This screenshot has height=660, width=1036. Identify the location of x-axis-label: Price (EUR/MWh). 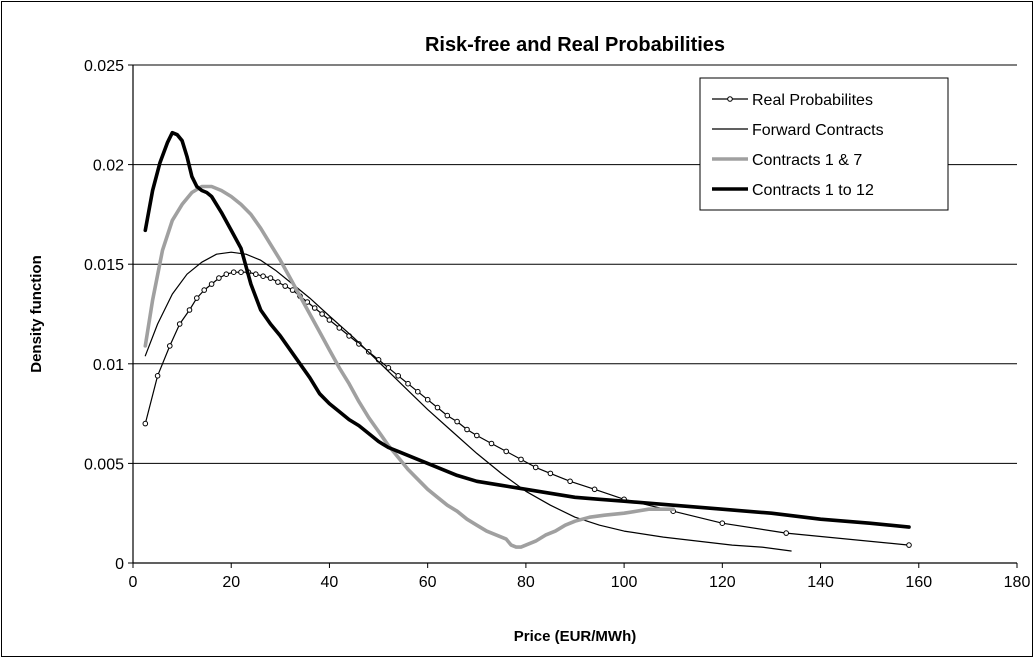
(575, 636).